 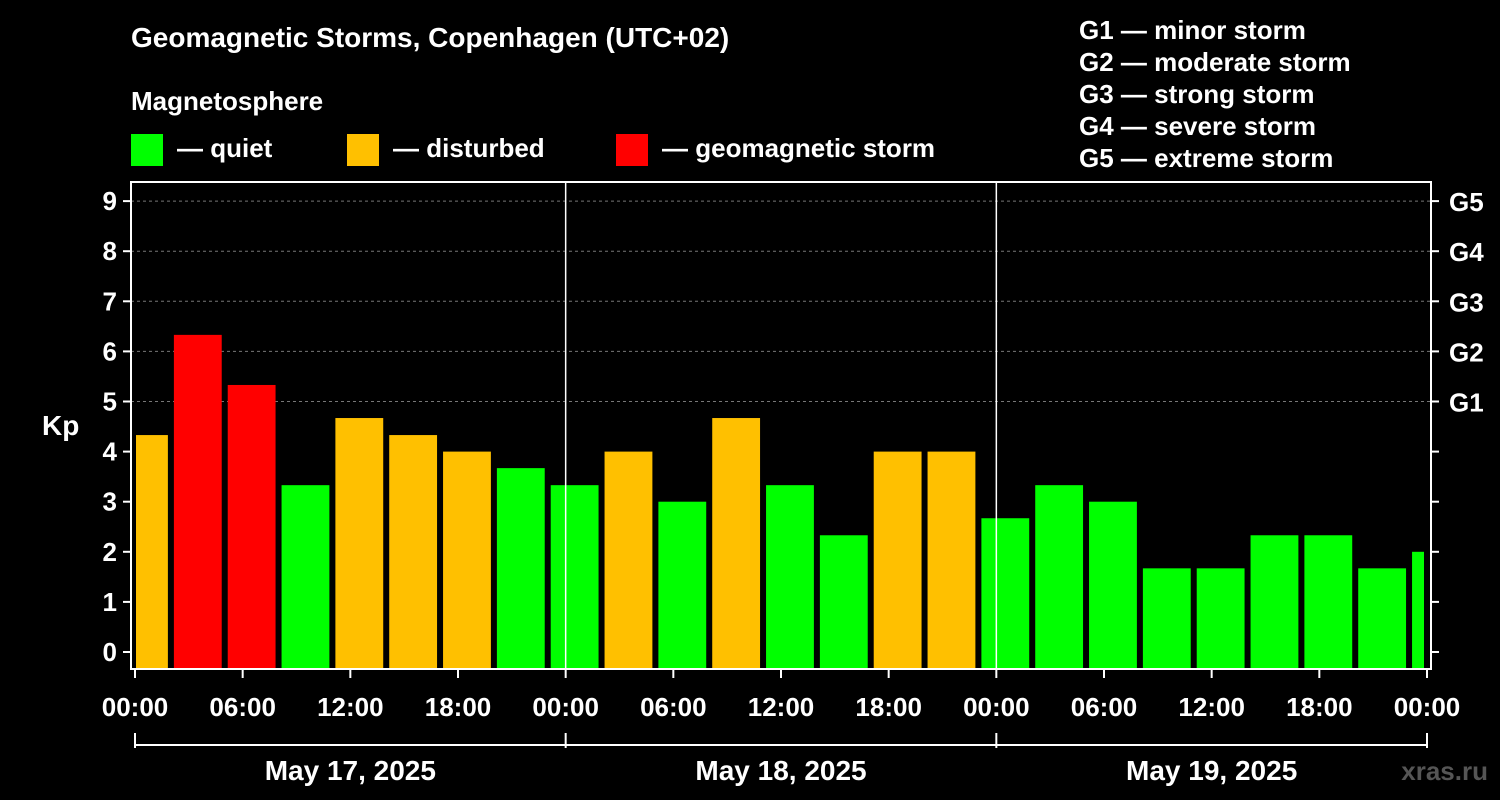 I want to click on y-tick-label-8: 8, so click(x=110, y=251).